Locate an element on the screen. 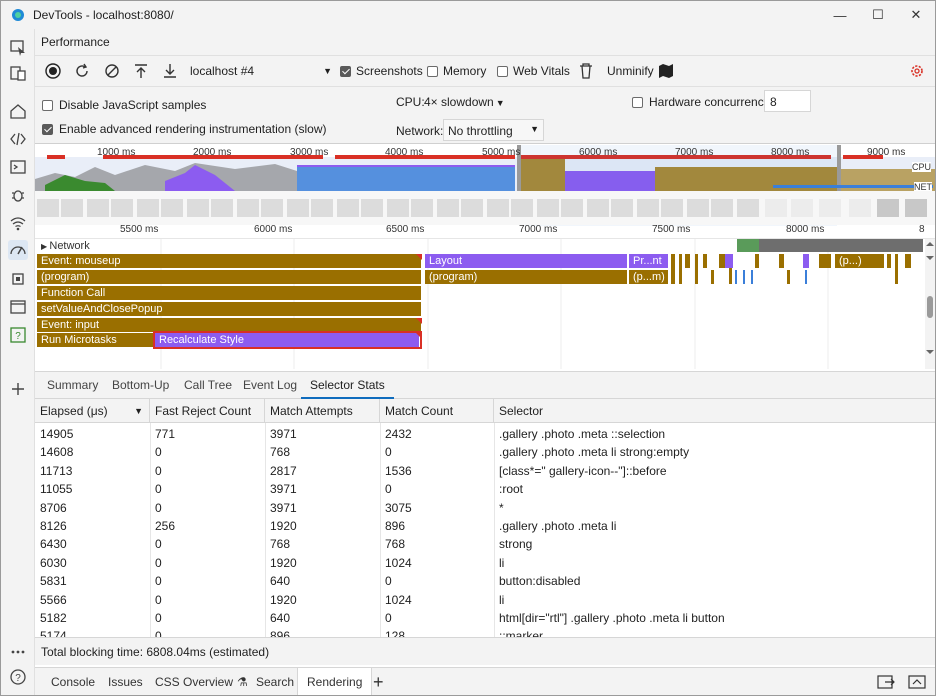  tab-call-tree: Call Tree is located at coordinates (208, 385).